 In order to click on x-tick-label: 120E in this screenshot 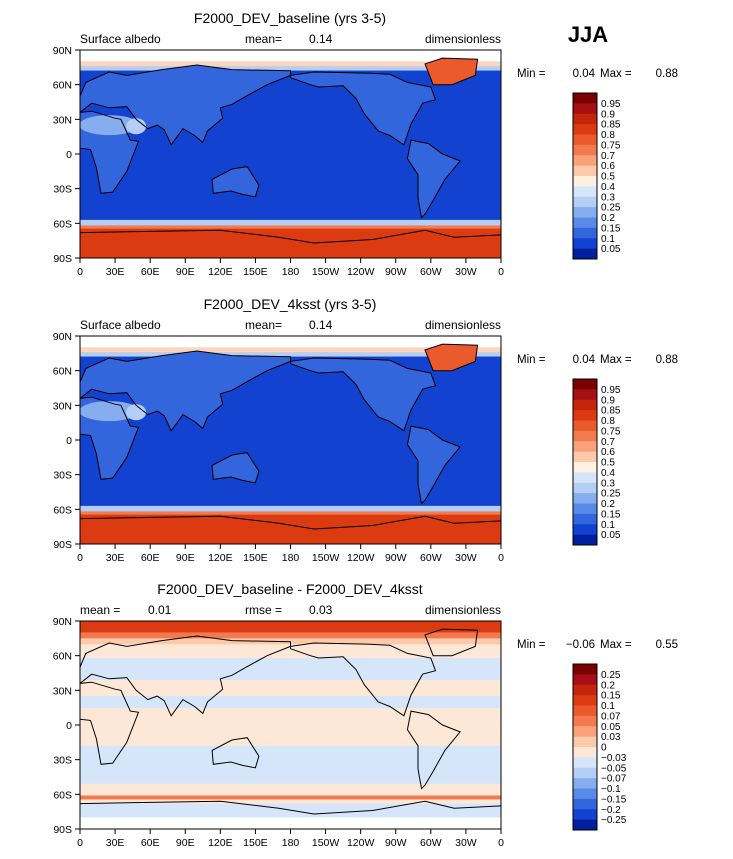, I will do `click(220, 558)`.